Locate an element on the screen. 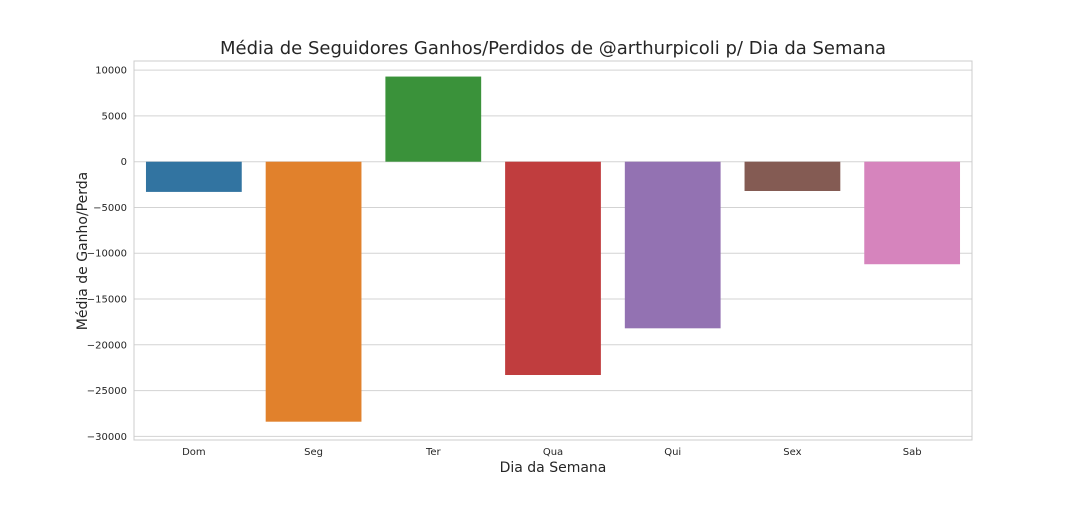 The height and width of the screenshot is (508, 1080). x-axis-ticks: Dom Seg Ter Qua Qui Sex Sab is located at coordinates (551, 452).